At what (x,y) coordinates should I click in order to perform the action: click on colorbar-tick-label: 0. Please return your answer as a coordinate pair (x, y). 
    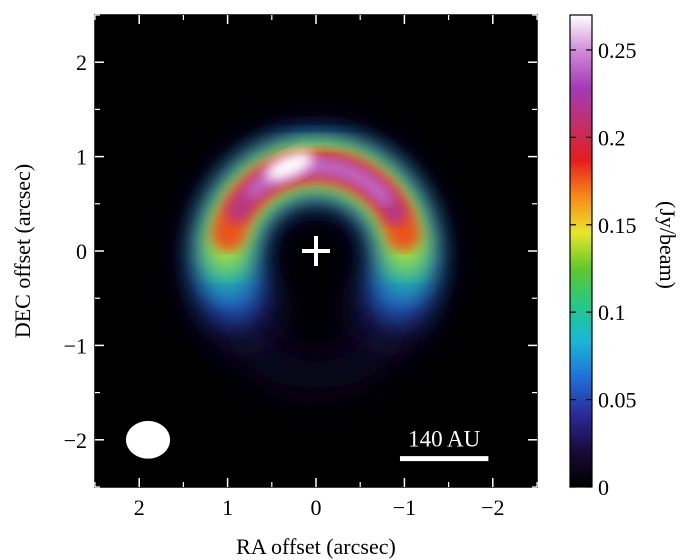
    Looking at the image, I should click on (603, 487).